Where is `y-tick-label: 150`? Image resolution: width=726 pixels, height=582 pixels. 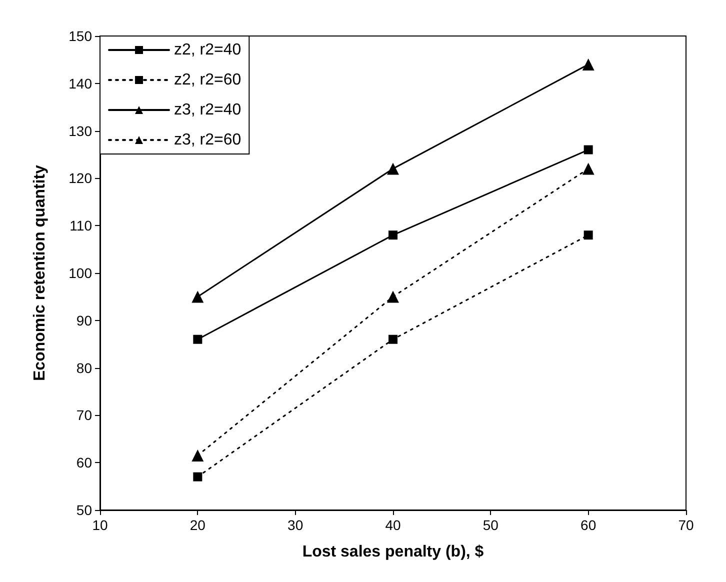
y-tick-label: 150 is located at coordinates (80, 36).